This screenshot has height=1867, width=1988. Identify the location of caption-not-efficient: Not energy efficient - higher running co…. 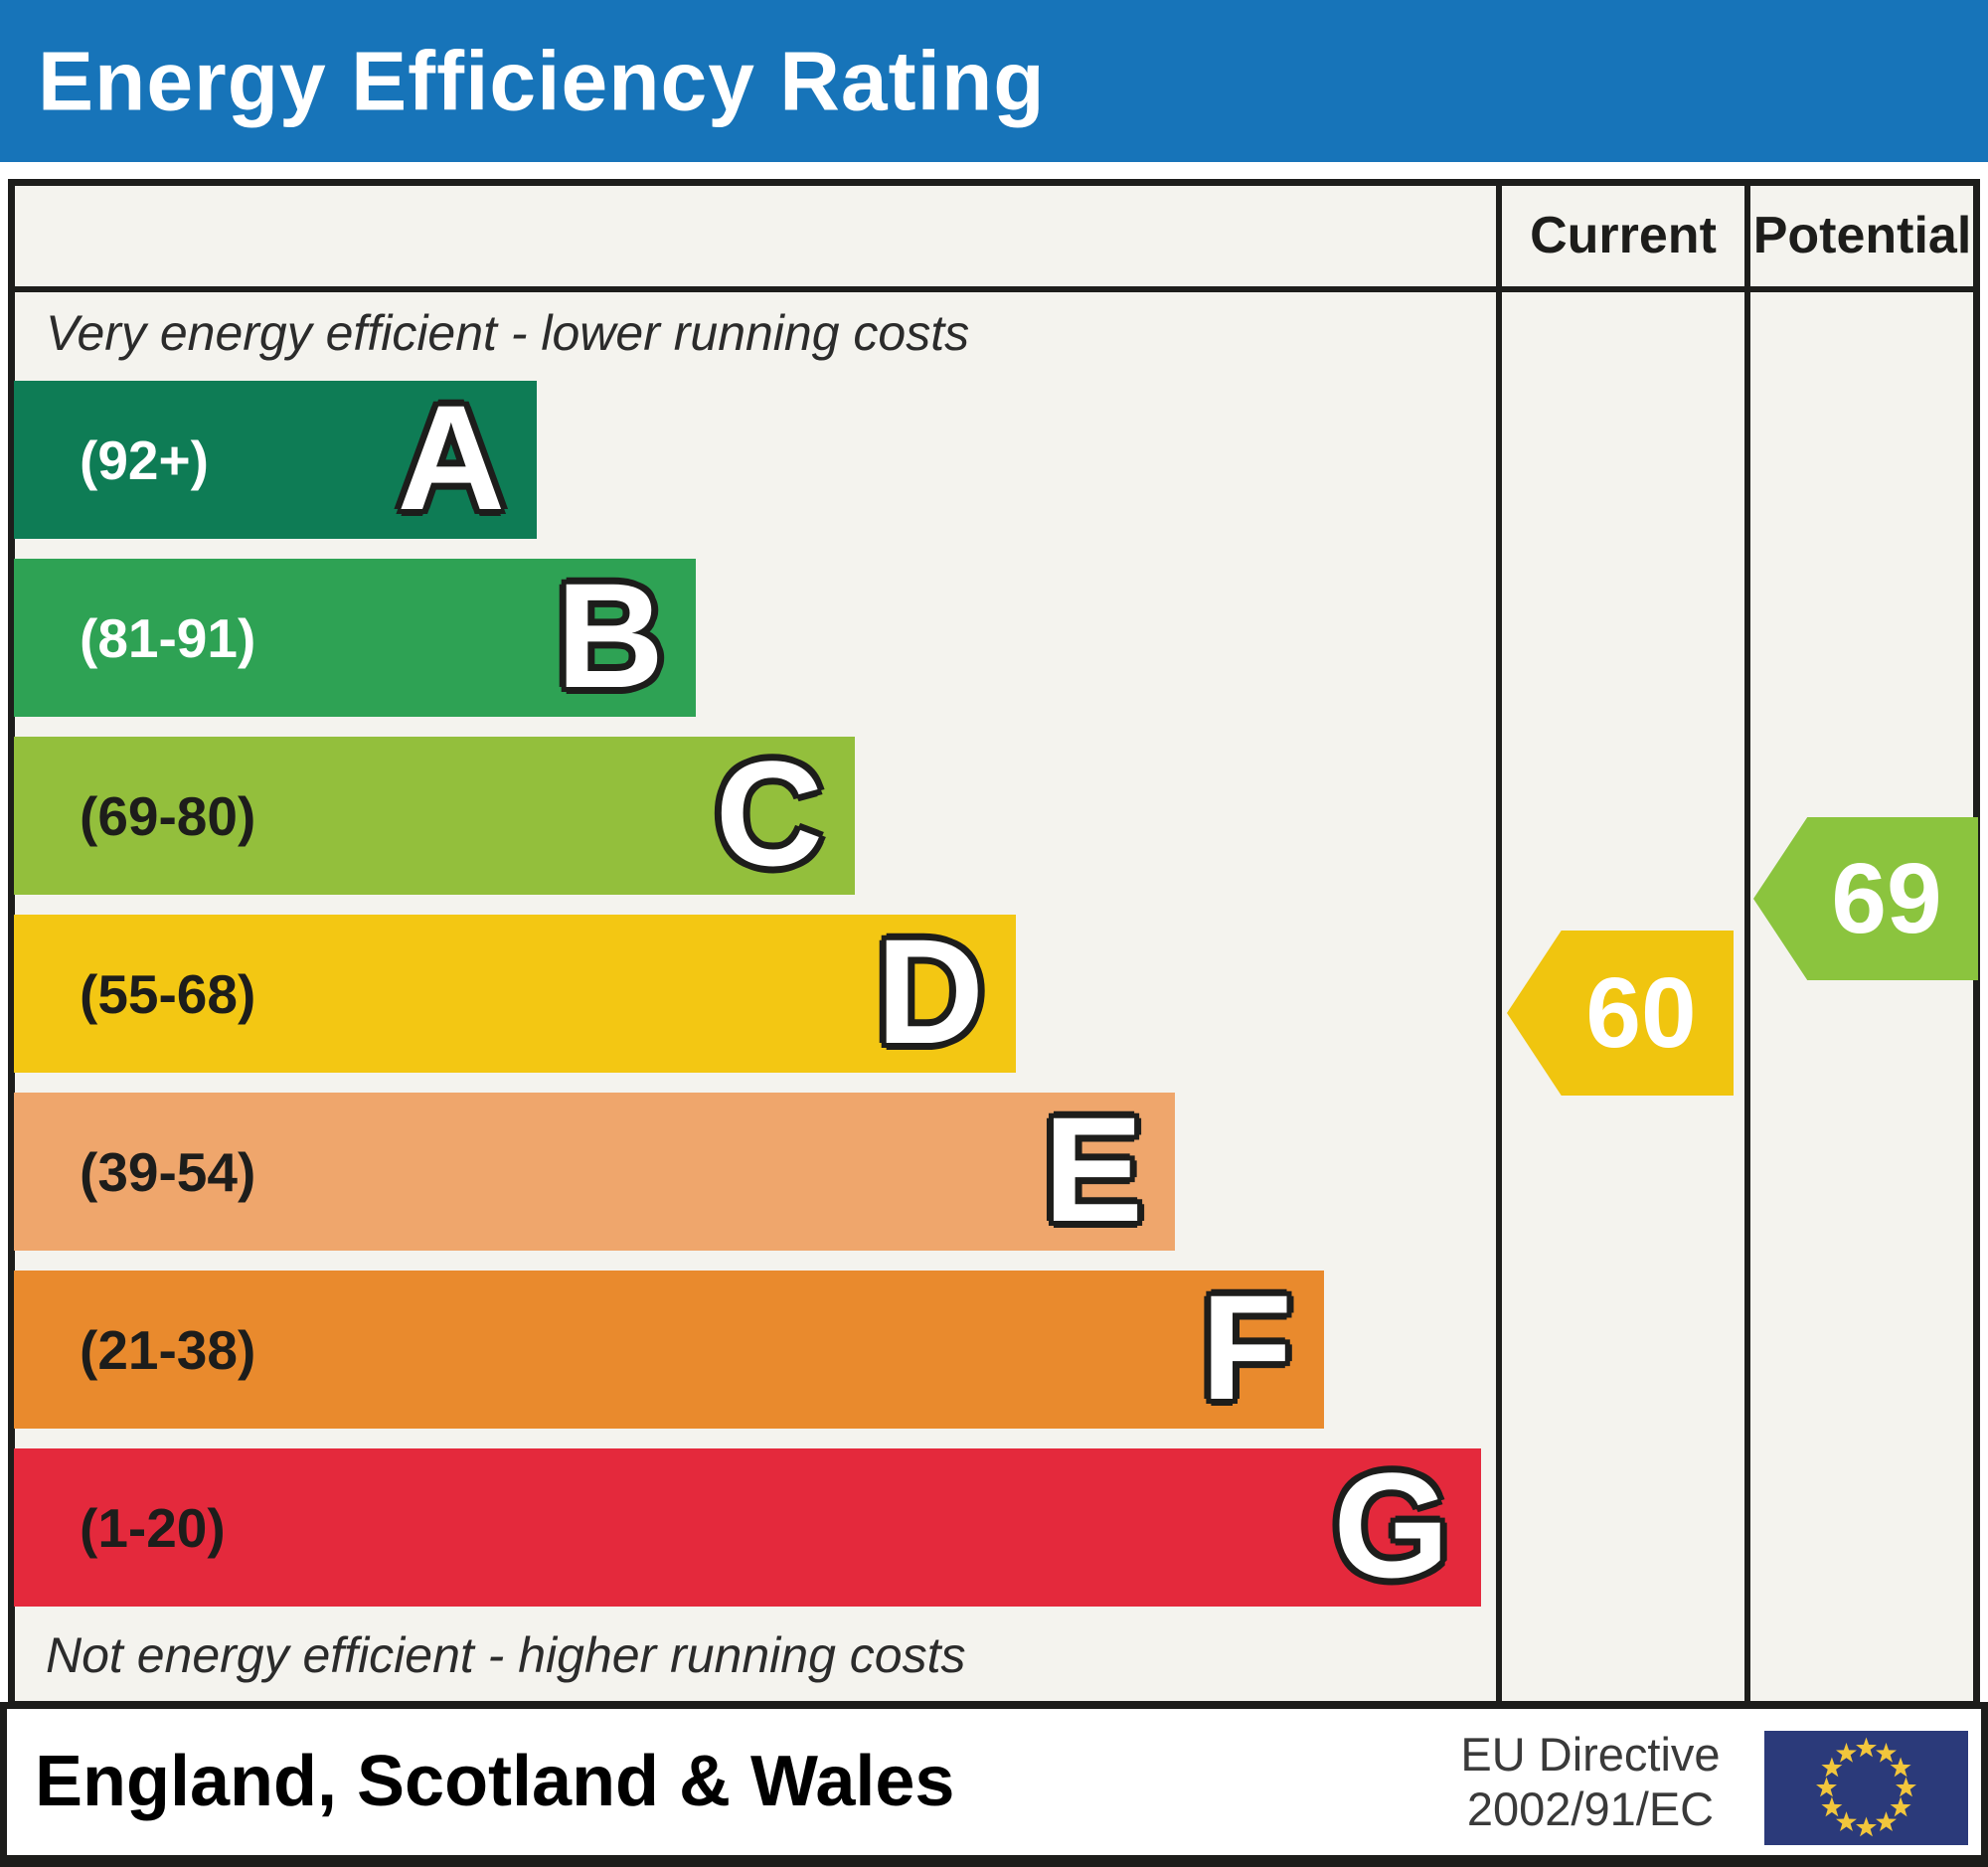
(506, 1655).